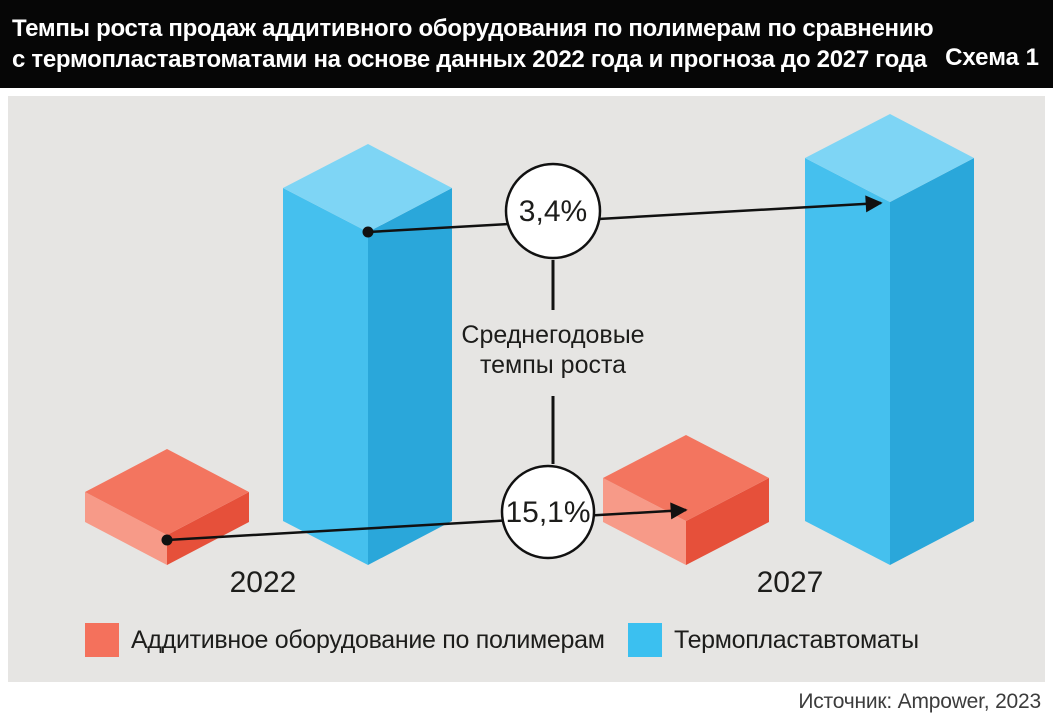 The width and height of the screenshot is (1053, 724). Describe the element at coordinates (410, 376) in the screenshot. I see `bar-thermoplast-2022-right-face` at that location.